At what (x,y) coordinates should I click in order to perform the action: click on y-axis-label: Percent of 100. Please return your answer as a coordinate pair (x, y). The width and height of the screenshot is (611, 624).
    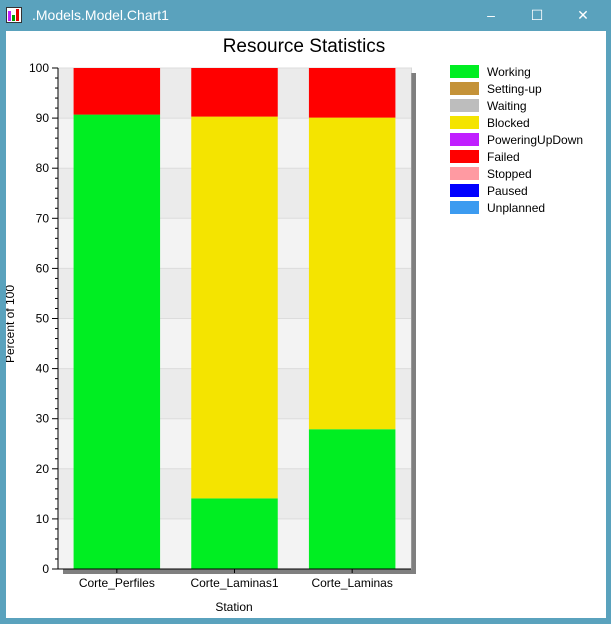
    Looking at the image, I should click on (11, 324).